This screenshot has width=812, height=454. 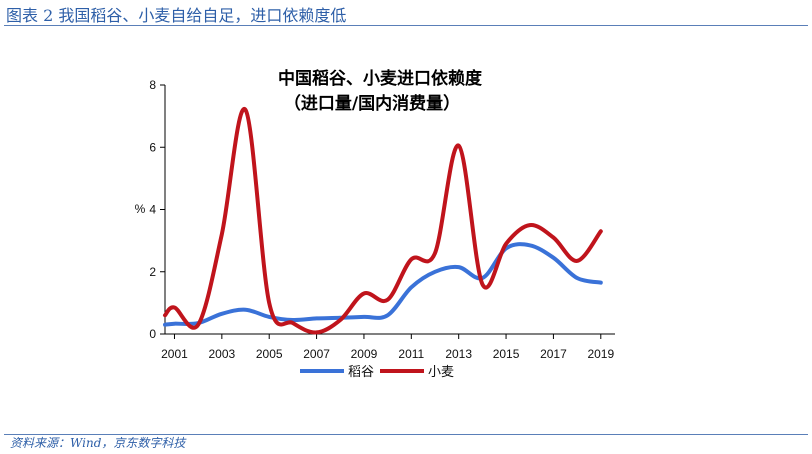 I want to click on y-tick-label: 2, so click(x=152, y=272).